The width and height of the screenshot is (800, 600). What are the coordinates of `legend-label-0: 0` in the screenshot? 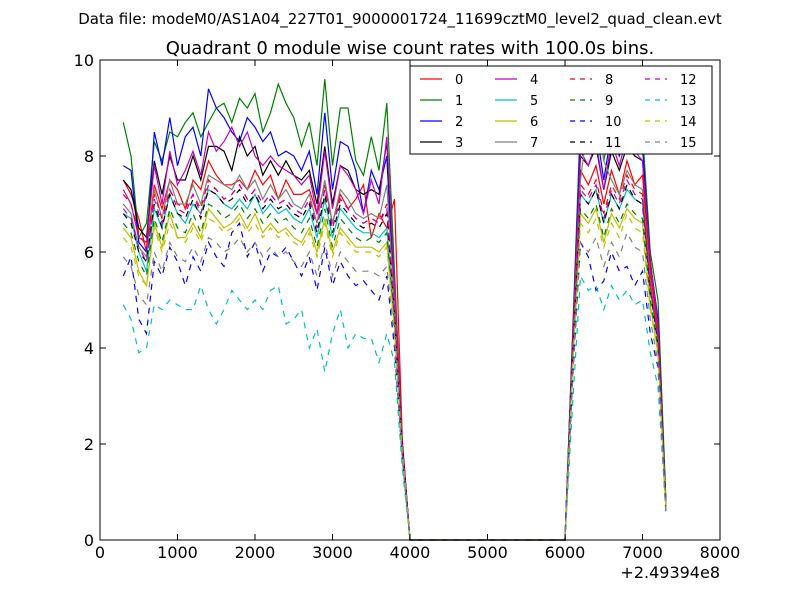 It's located at (459, 80).